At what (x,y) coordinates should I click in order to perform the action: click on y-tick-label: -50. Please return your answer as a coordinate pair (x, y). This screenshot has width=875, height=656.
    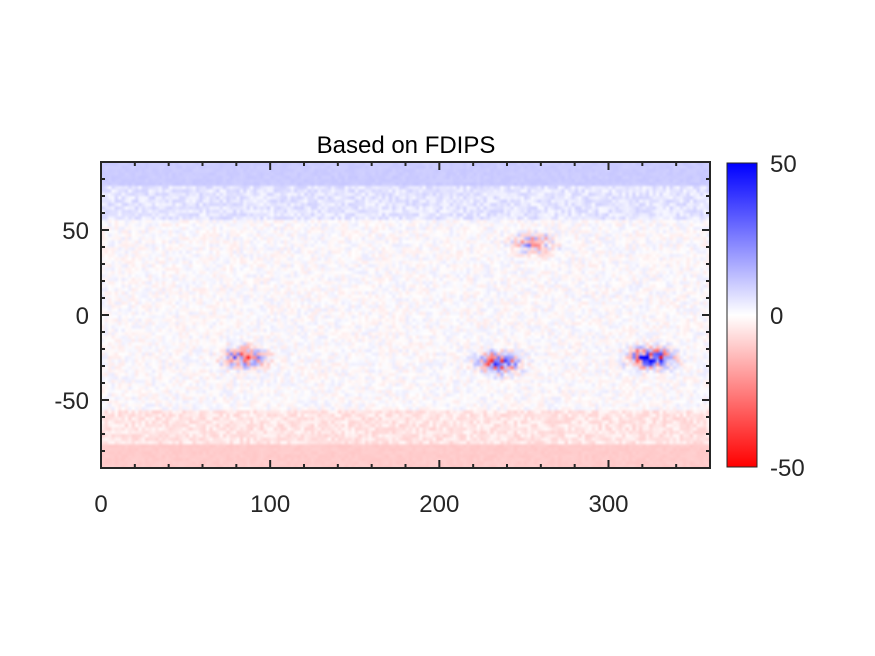
    Looking at the image, I should click on (71, 401).